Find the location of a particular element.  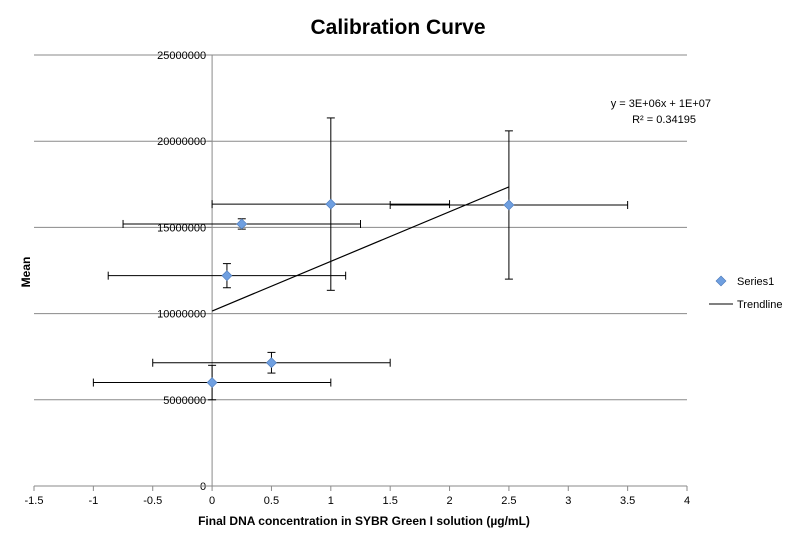

legend-trendline-label: Trendline is located at coordinates (759, 305).